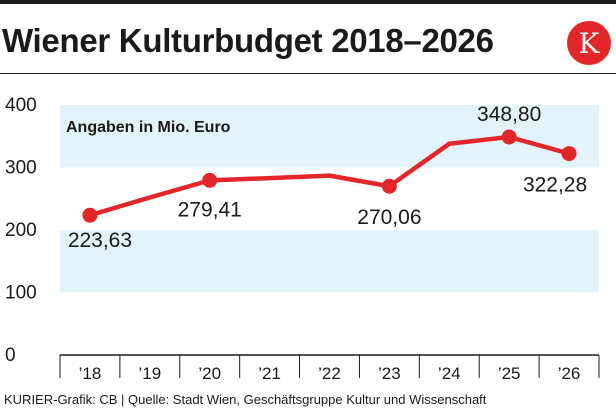  What do you see at coordinates (21, 293) in the screenshot?
I see `y-tick-label: 100` at bounding box center [21, 293].